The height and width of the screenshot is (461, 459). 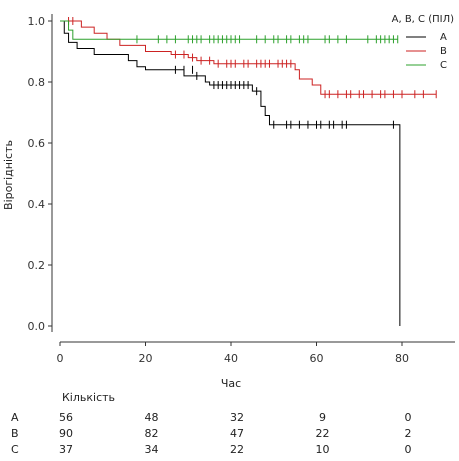 I want to click on y-tick-label: 1.0, so click(x=37, y=21).